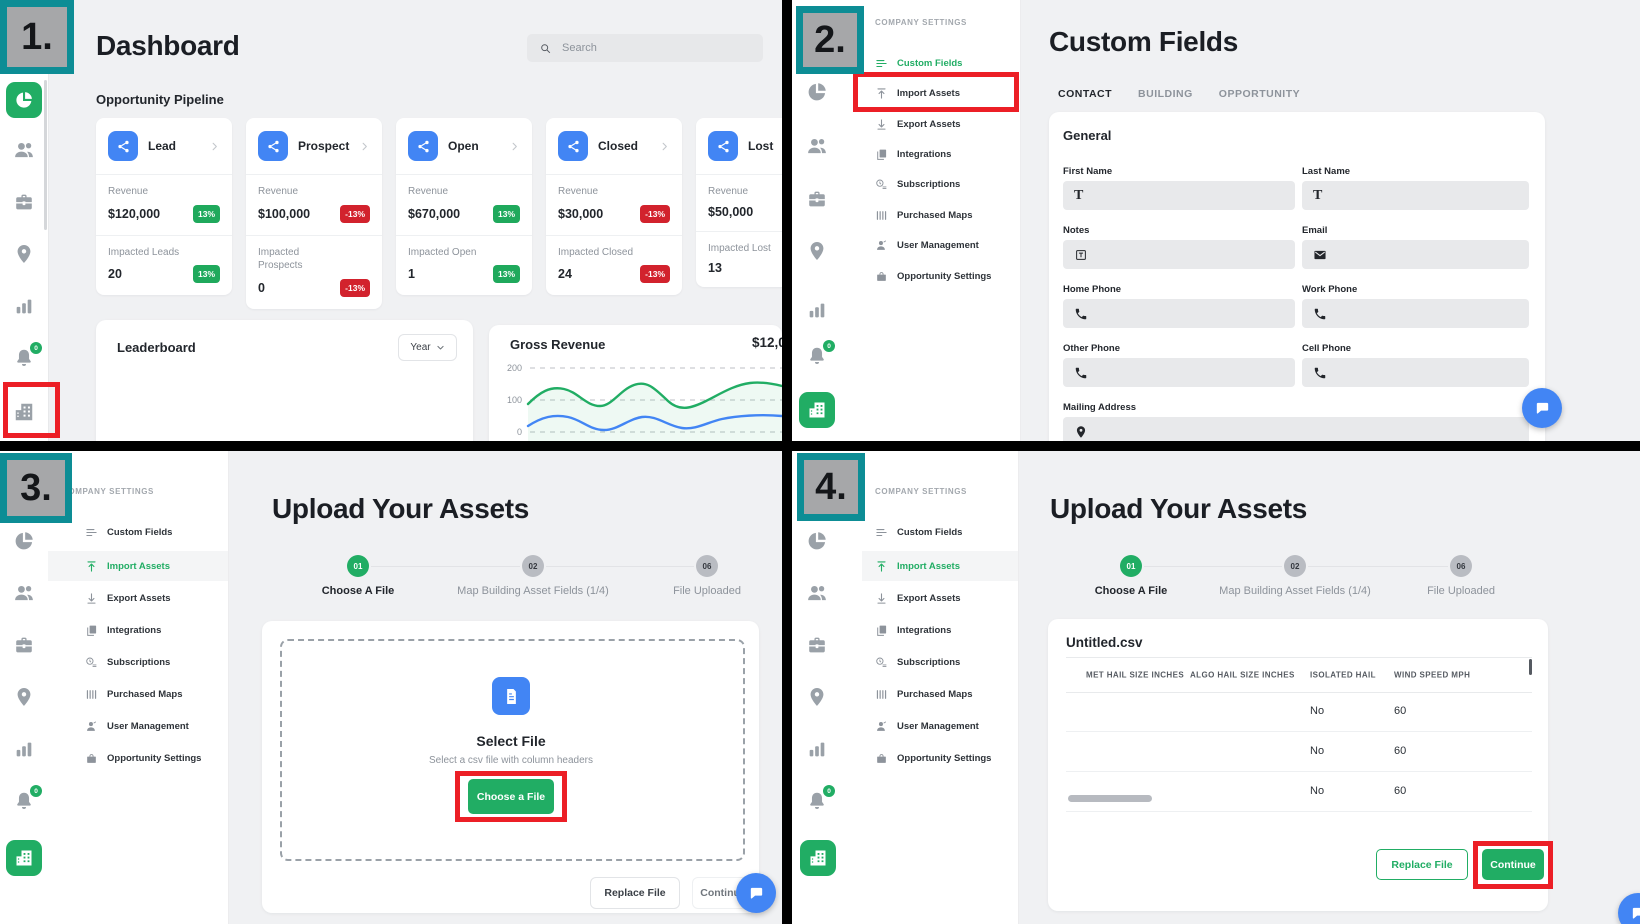 This screenshot has width=1640, height=924. I want to click on field-first-name: T, so click(1179, 195).